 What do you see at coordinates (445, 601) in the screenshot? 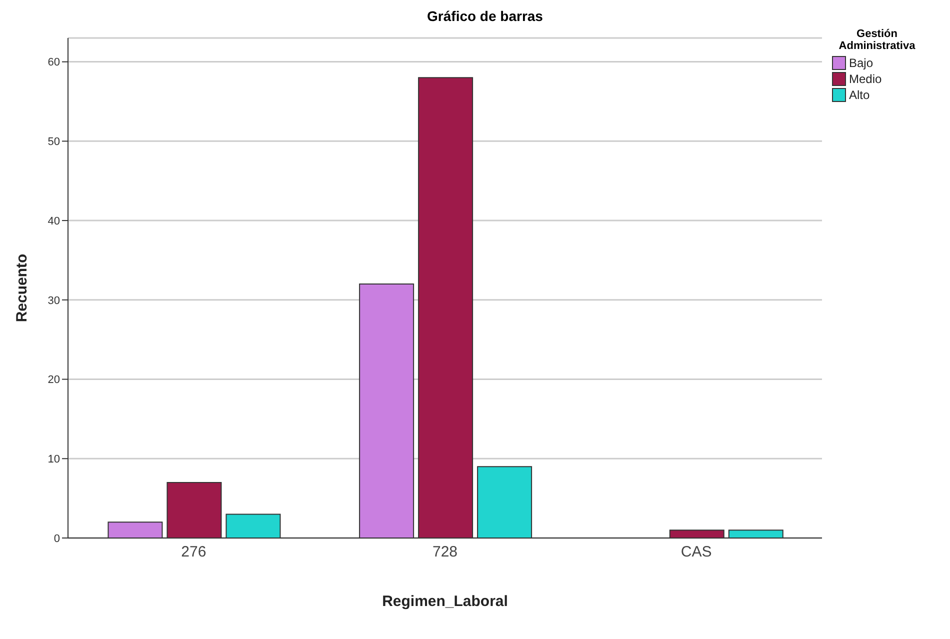
I see `x-axis-title: Regimen_Laboral` at bounding box center [445, 601].